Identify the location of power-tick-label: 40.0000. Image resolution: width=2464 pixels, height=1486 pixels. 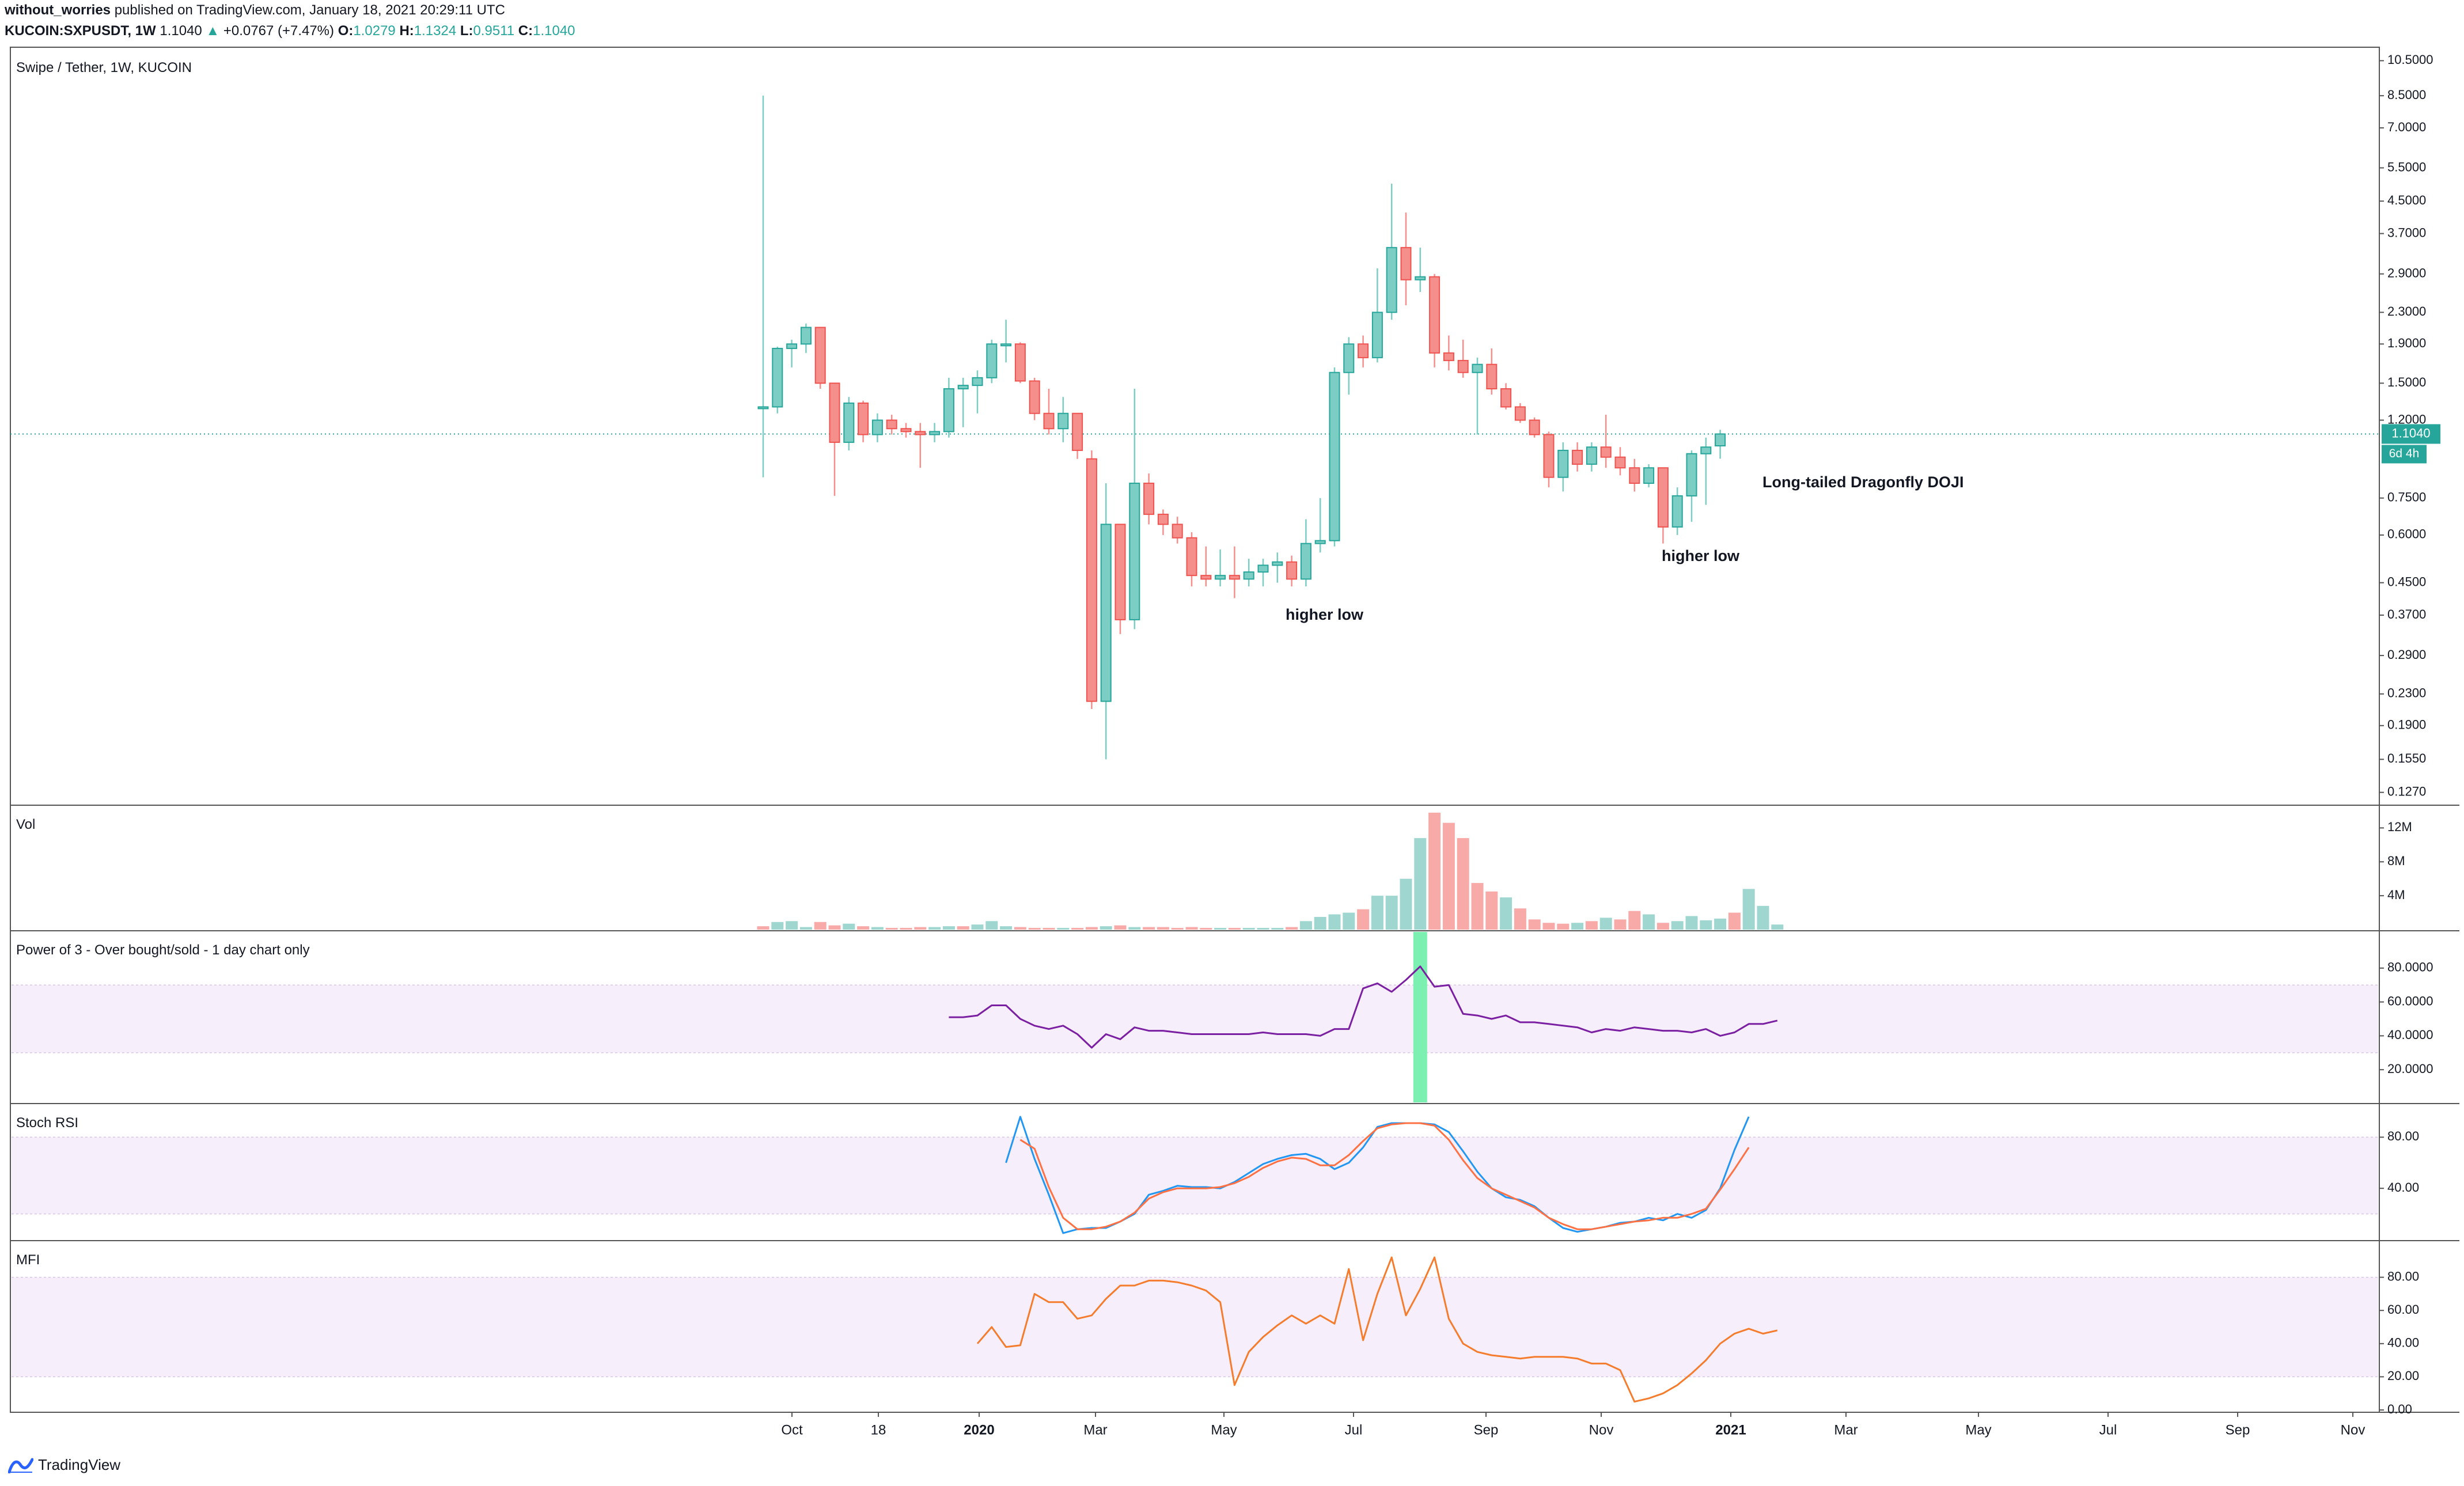
(2410, 1035).